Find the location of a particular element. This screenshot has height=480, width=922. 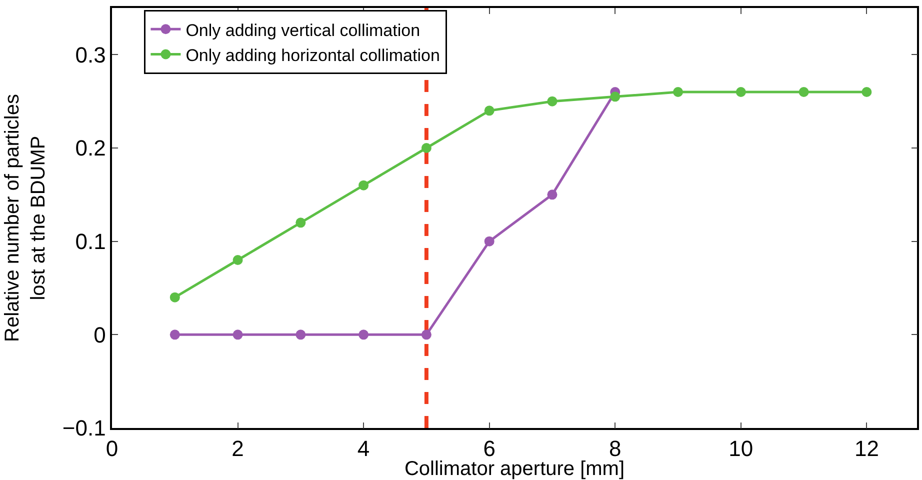

y-tick-label: 0.1 is located at coordinates (90, 241).